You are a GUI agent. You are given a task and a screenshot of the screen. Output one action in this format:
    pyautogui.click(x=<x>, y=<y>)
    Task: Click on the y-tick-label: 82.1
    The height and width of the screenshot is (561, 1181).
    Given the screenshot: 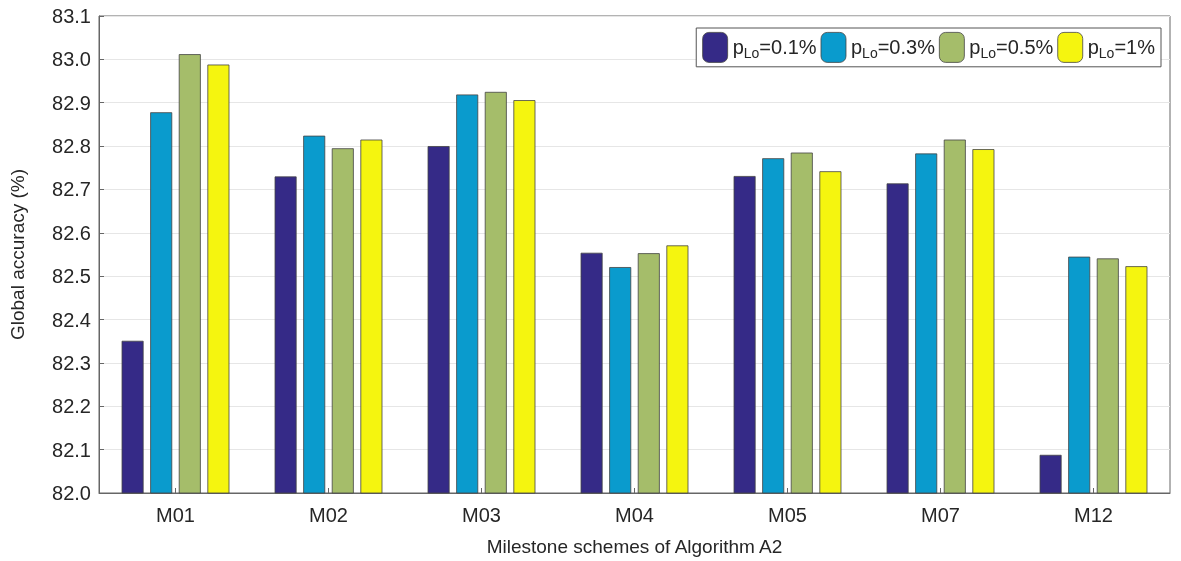 What is the action you would take?
    pyautogui.click(x=71, y=449)
    